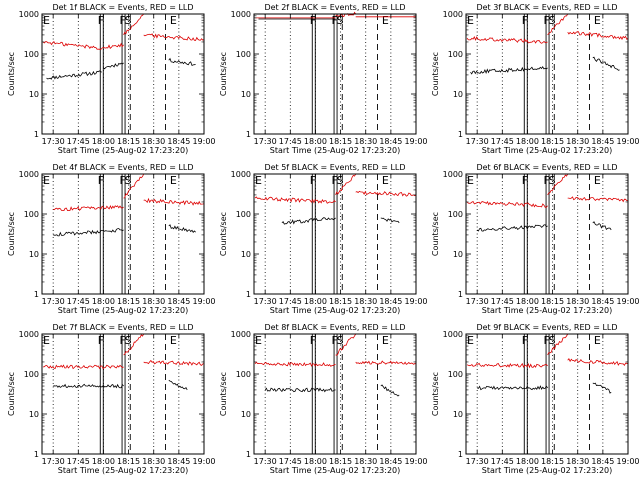 This screenshot has height=480, width=640. I want to click on chart-title: Det 5f BLACK = Events, RED = LLD, so click(334, 167).